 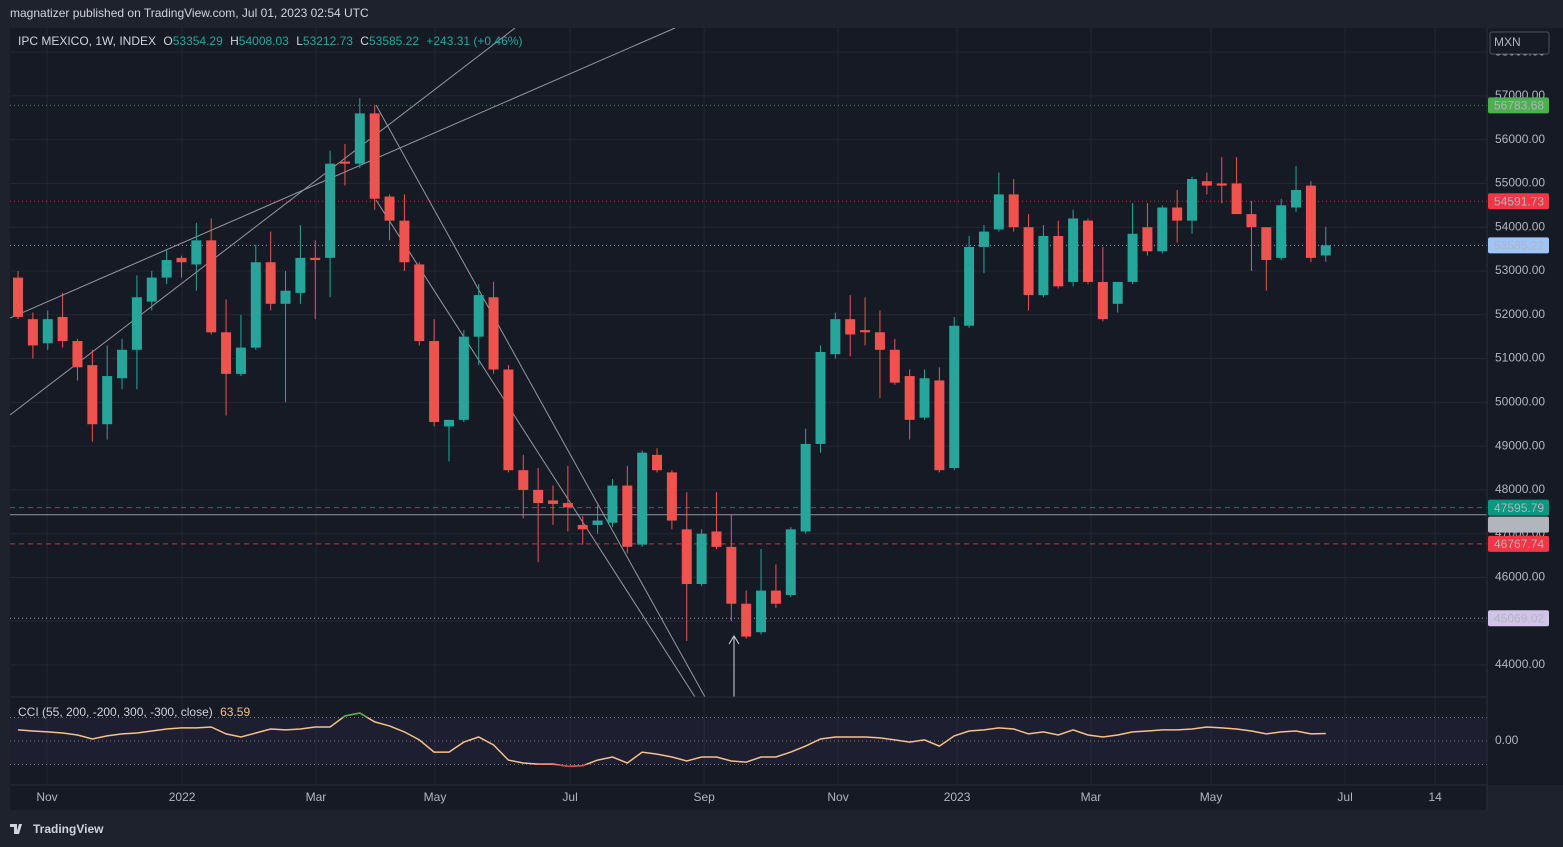 I want to click on cci-pane, so click(x=748, y=740).